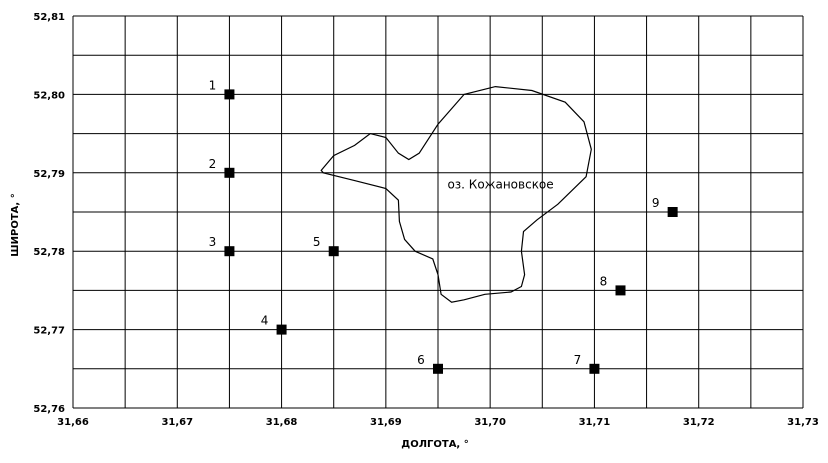 The width and height of the screenshot is (828, 463). What do you see at coordinates (421, 360) in the screenshot?
I see `point-label-6: 6` at bounding box center [421, 360].